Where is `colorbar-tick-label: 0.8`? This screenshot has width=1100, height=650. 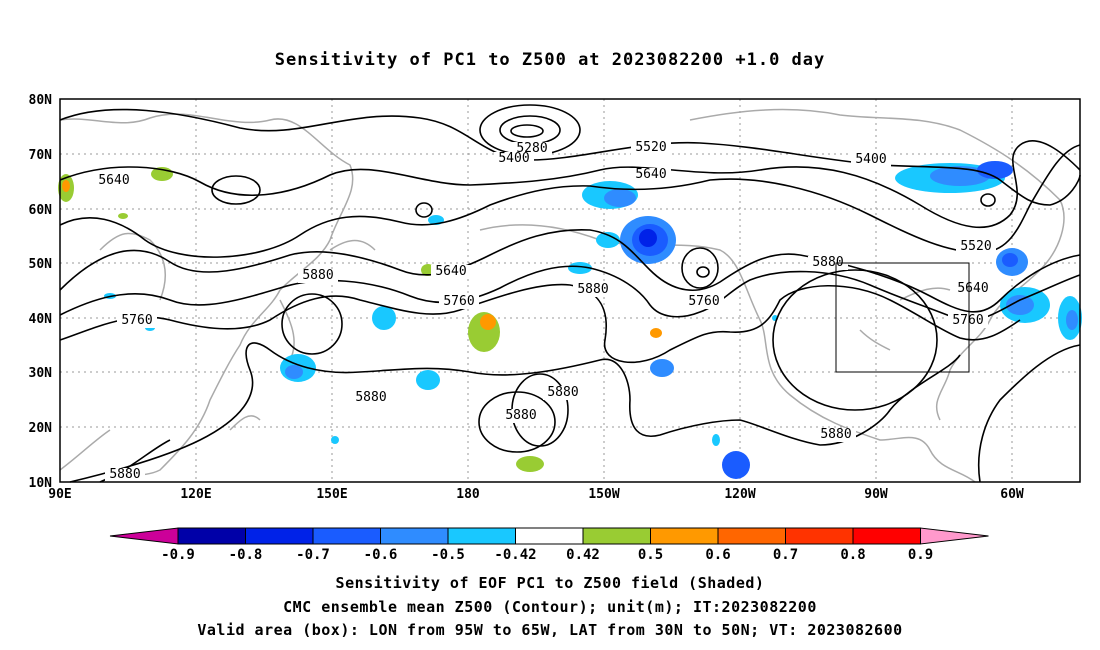
colorbar-tick-label: 0.8 is located at coordinates (852, 555).